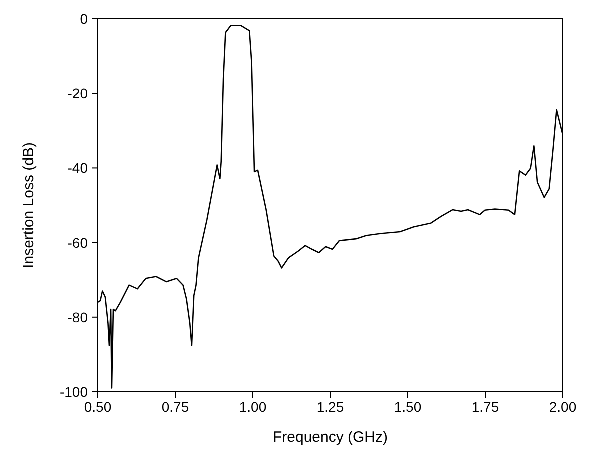 The height and width of the screenshot is (460, 592). Describe the element at coordinates (98, 406) in the screenshot. I see `x-tick-label: 0.50` at that location.